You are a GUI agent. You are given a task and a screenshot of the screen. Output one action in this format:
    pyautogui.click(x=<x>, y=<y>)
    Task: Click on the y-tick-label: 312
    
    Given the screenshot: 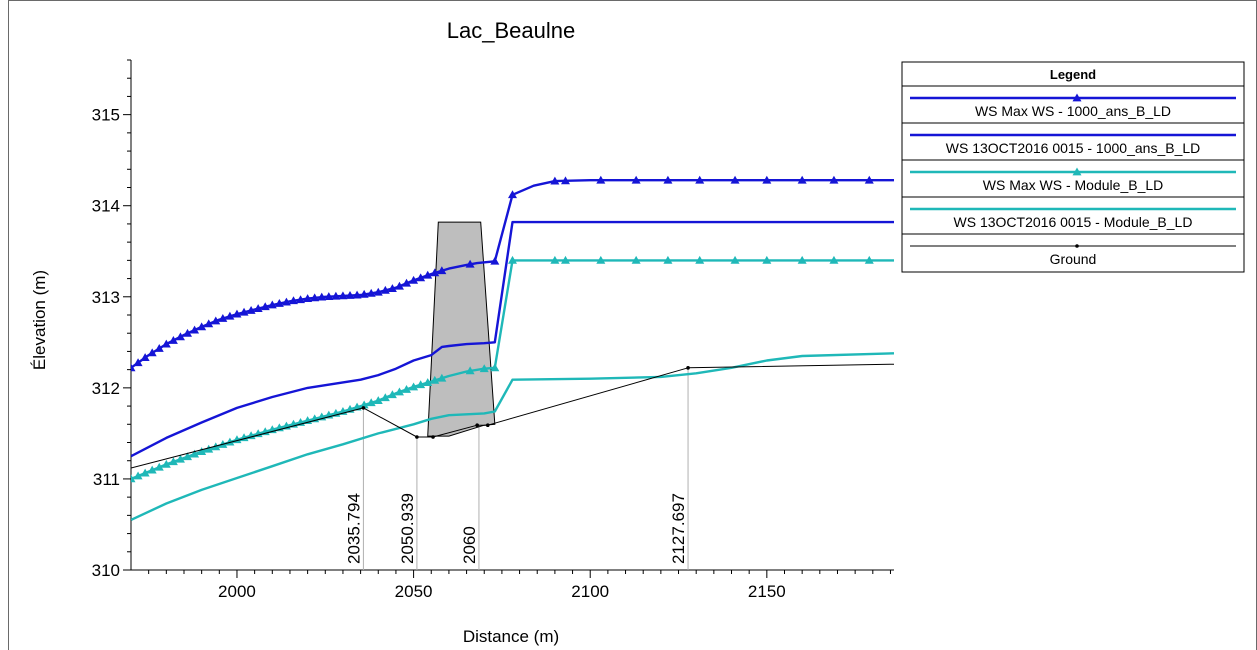 What is the action you would take?
    pyautogui.click(x=106, y=388)
    